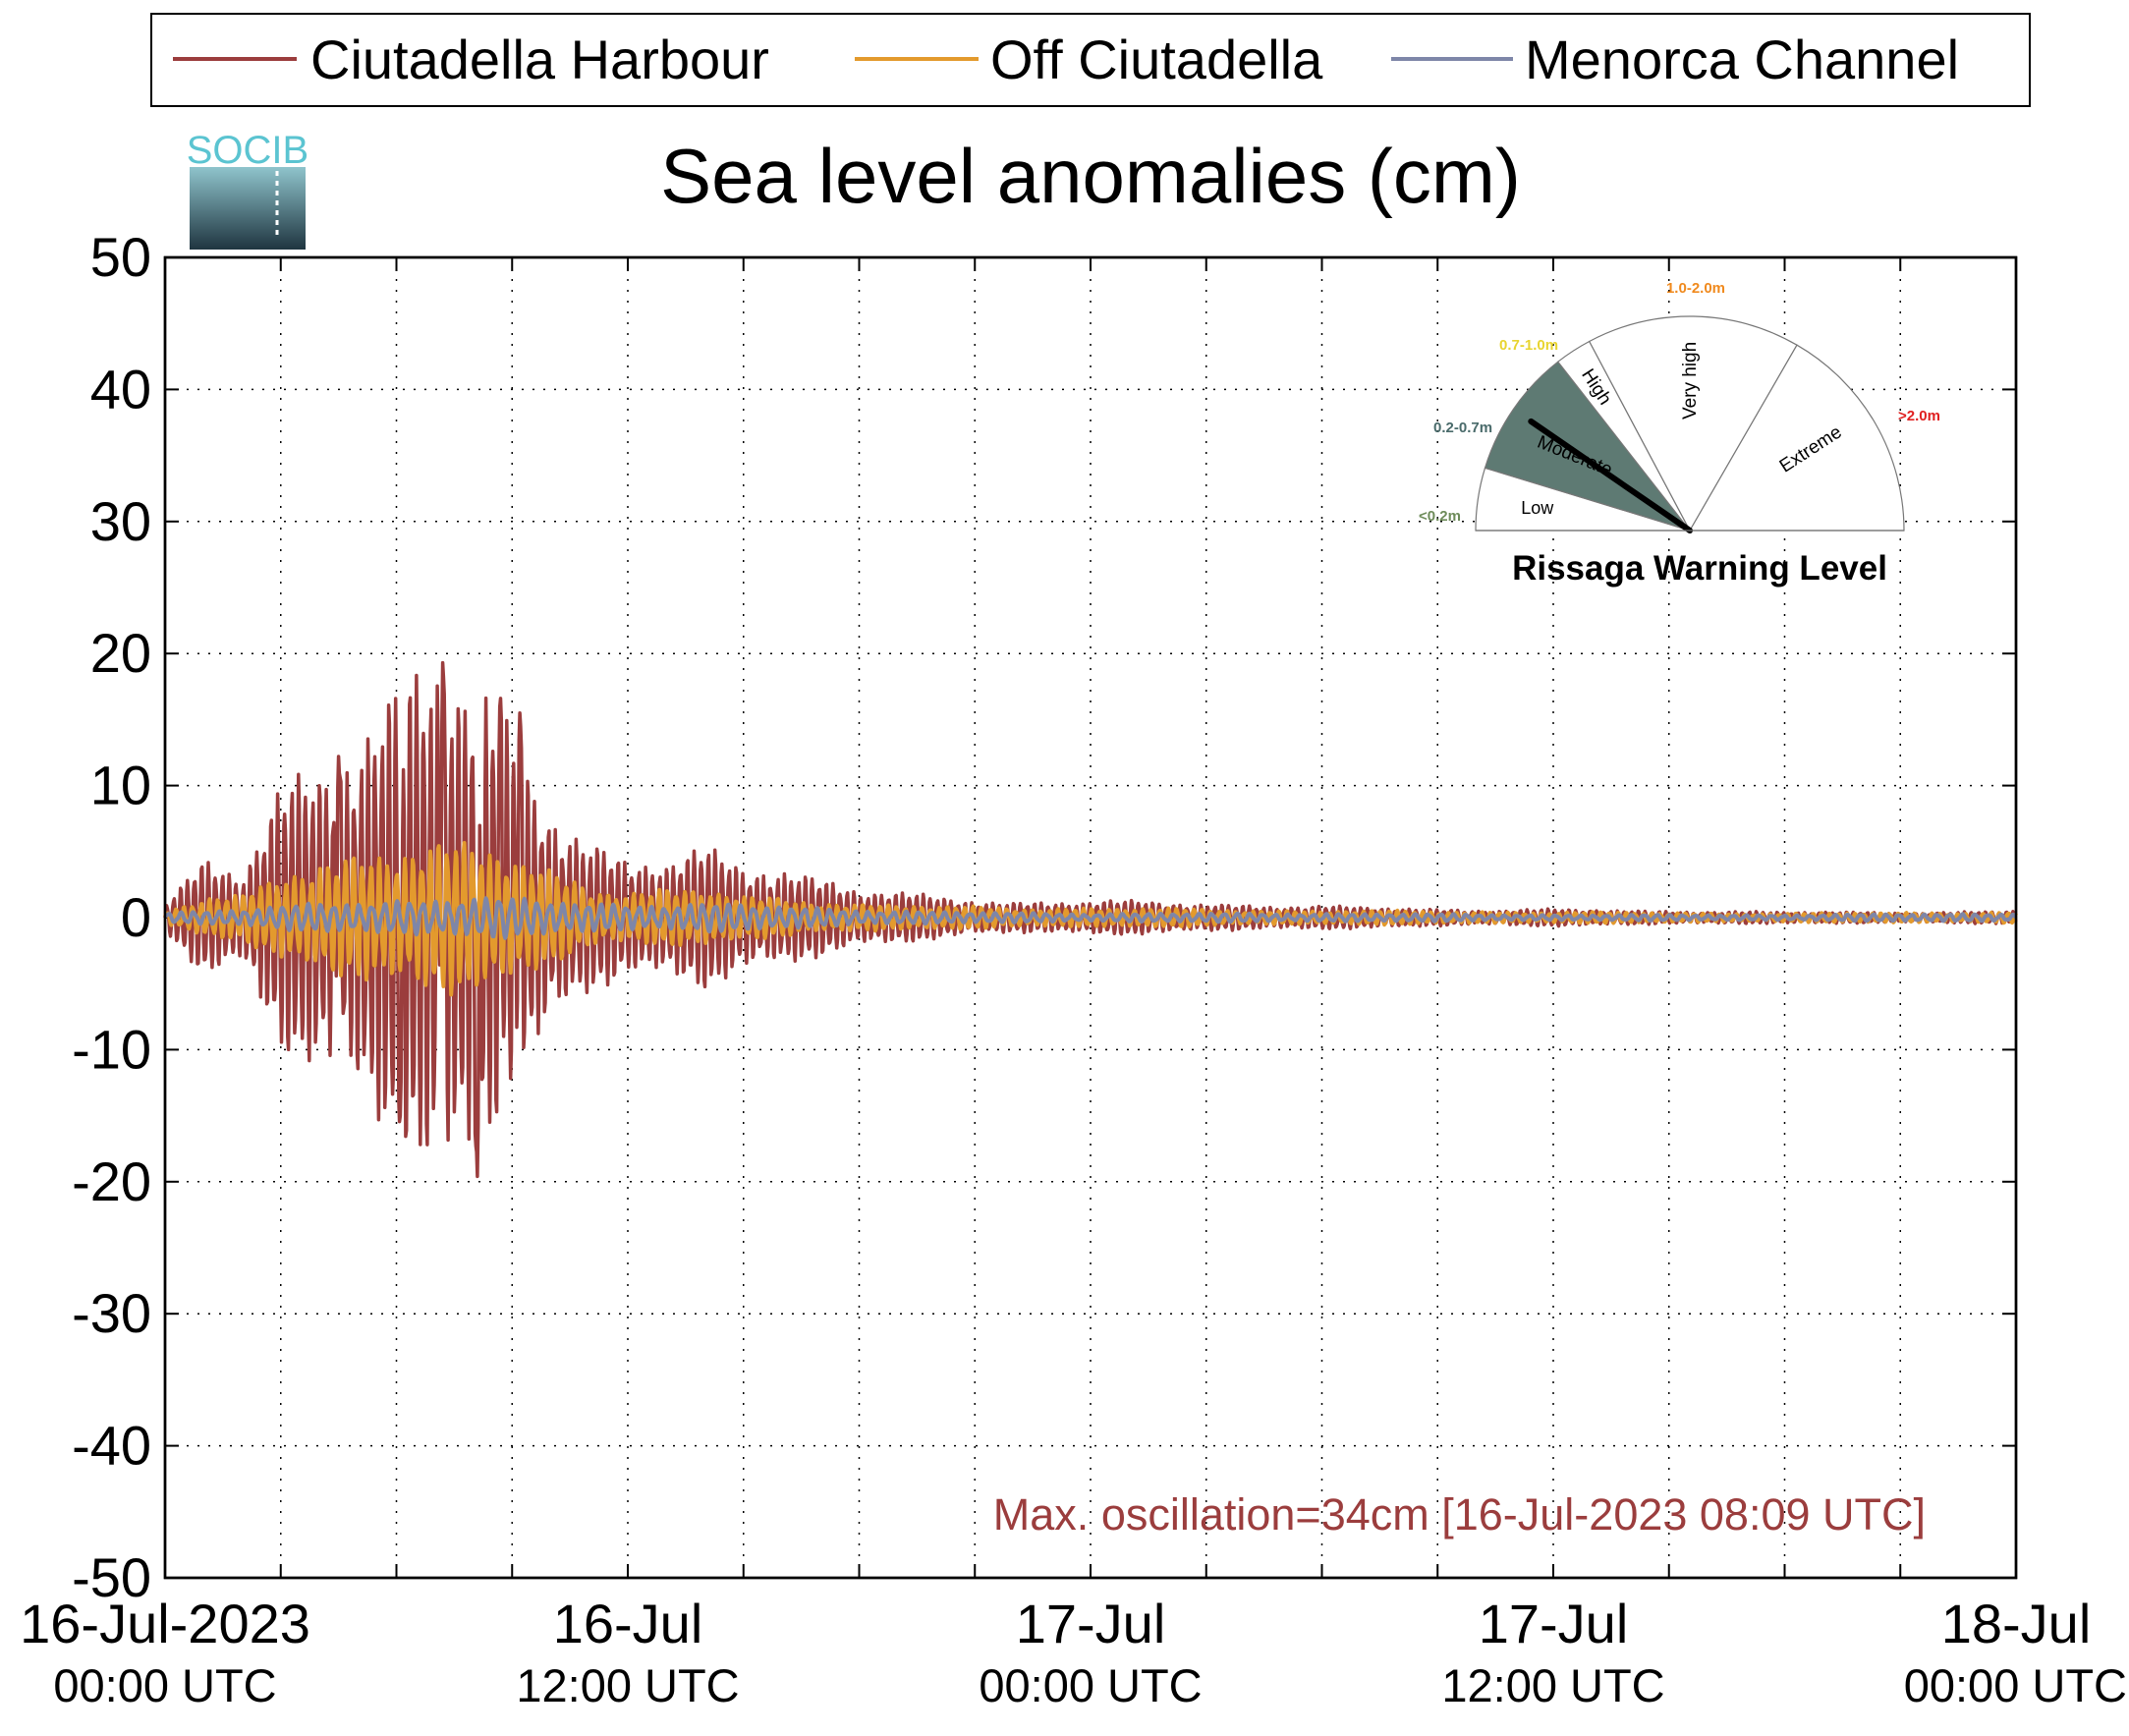 The width and height of the screenshot is (2129, 1736). What do you see at coordinates (111, 1313) in the screenshot?
I see `y-tick-label: -30` at bounding box center [111, 1313].